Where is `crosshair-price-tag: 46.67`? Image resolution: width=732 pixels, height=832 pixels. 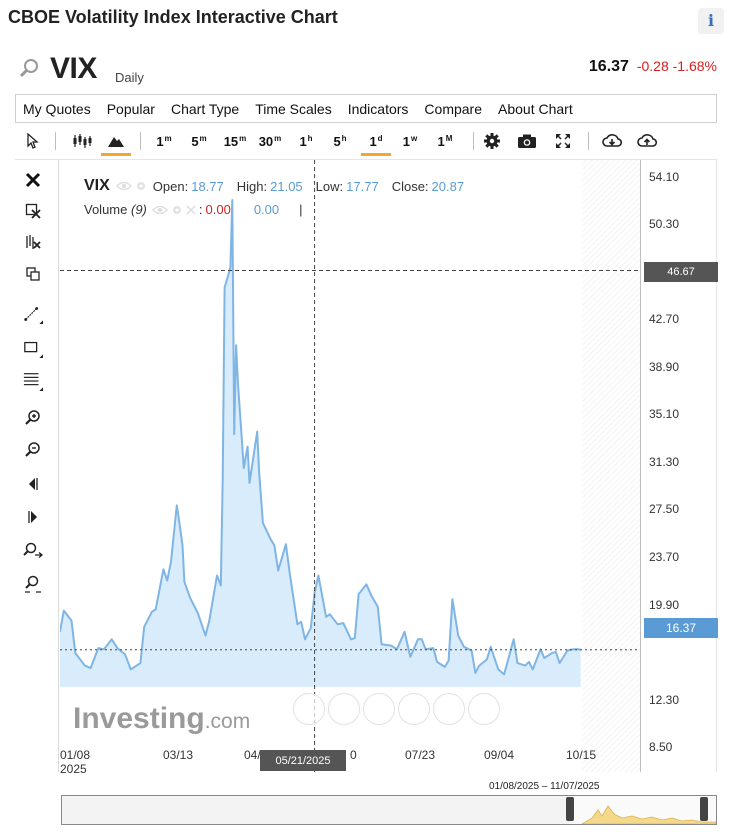 crosshair-price-tag: 46.67 is located at coordinates (681, 272).